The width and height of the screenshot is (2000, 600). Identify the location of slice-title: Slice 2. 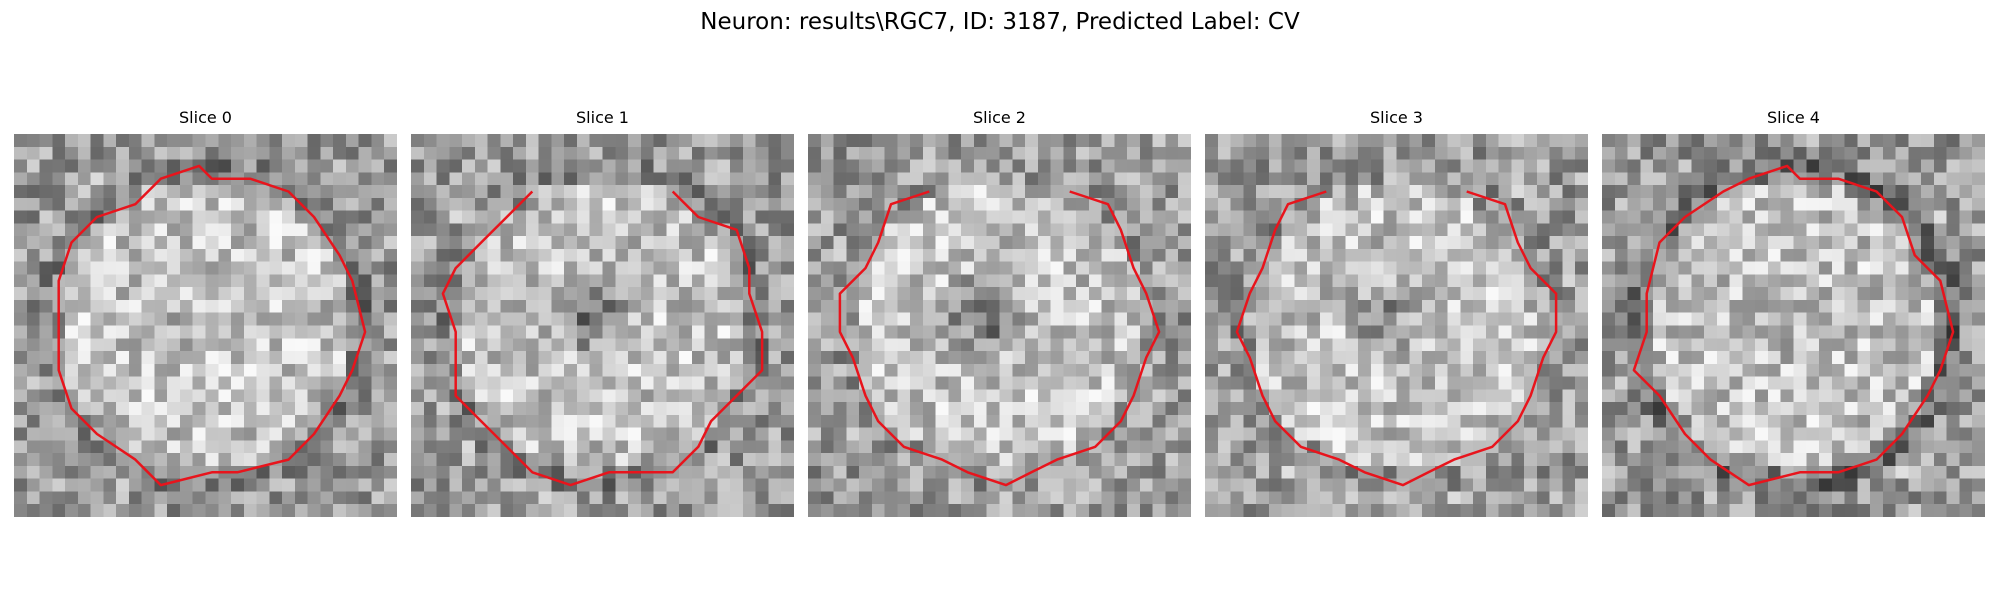
(999, 117).